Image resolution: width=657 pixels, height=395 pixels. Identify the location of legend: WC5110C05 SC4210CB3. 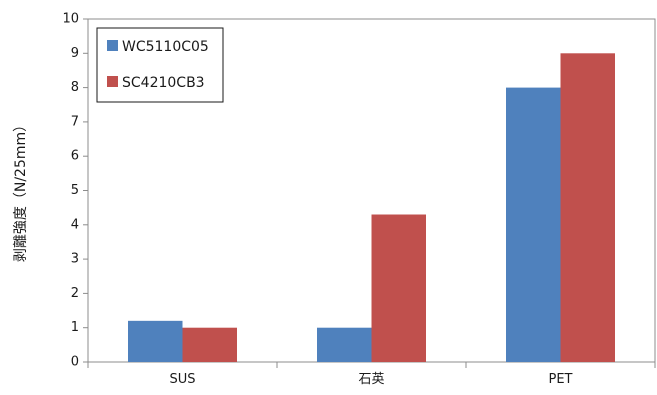
(160, 65).